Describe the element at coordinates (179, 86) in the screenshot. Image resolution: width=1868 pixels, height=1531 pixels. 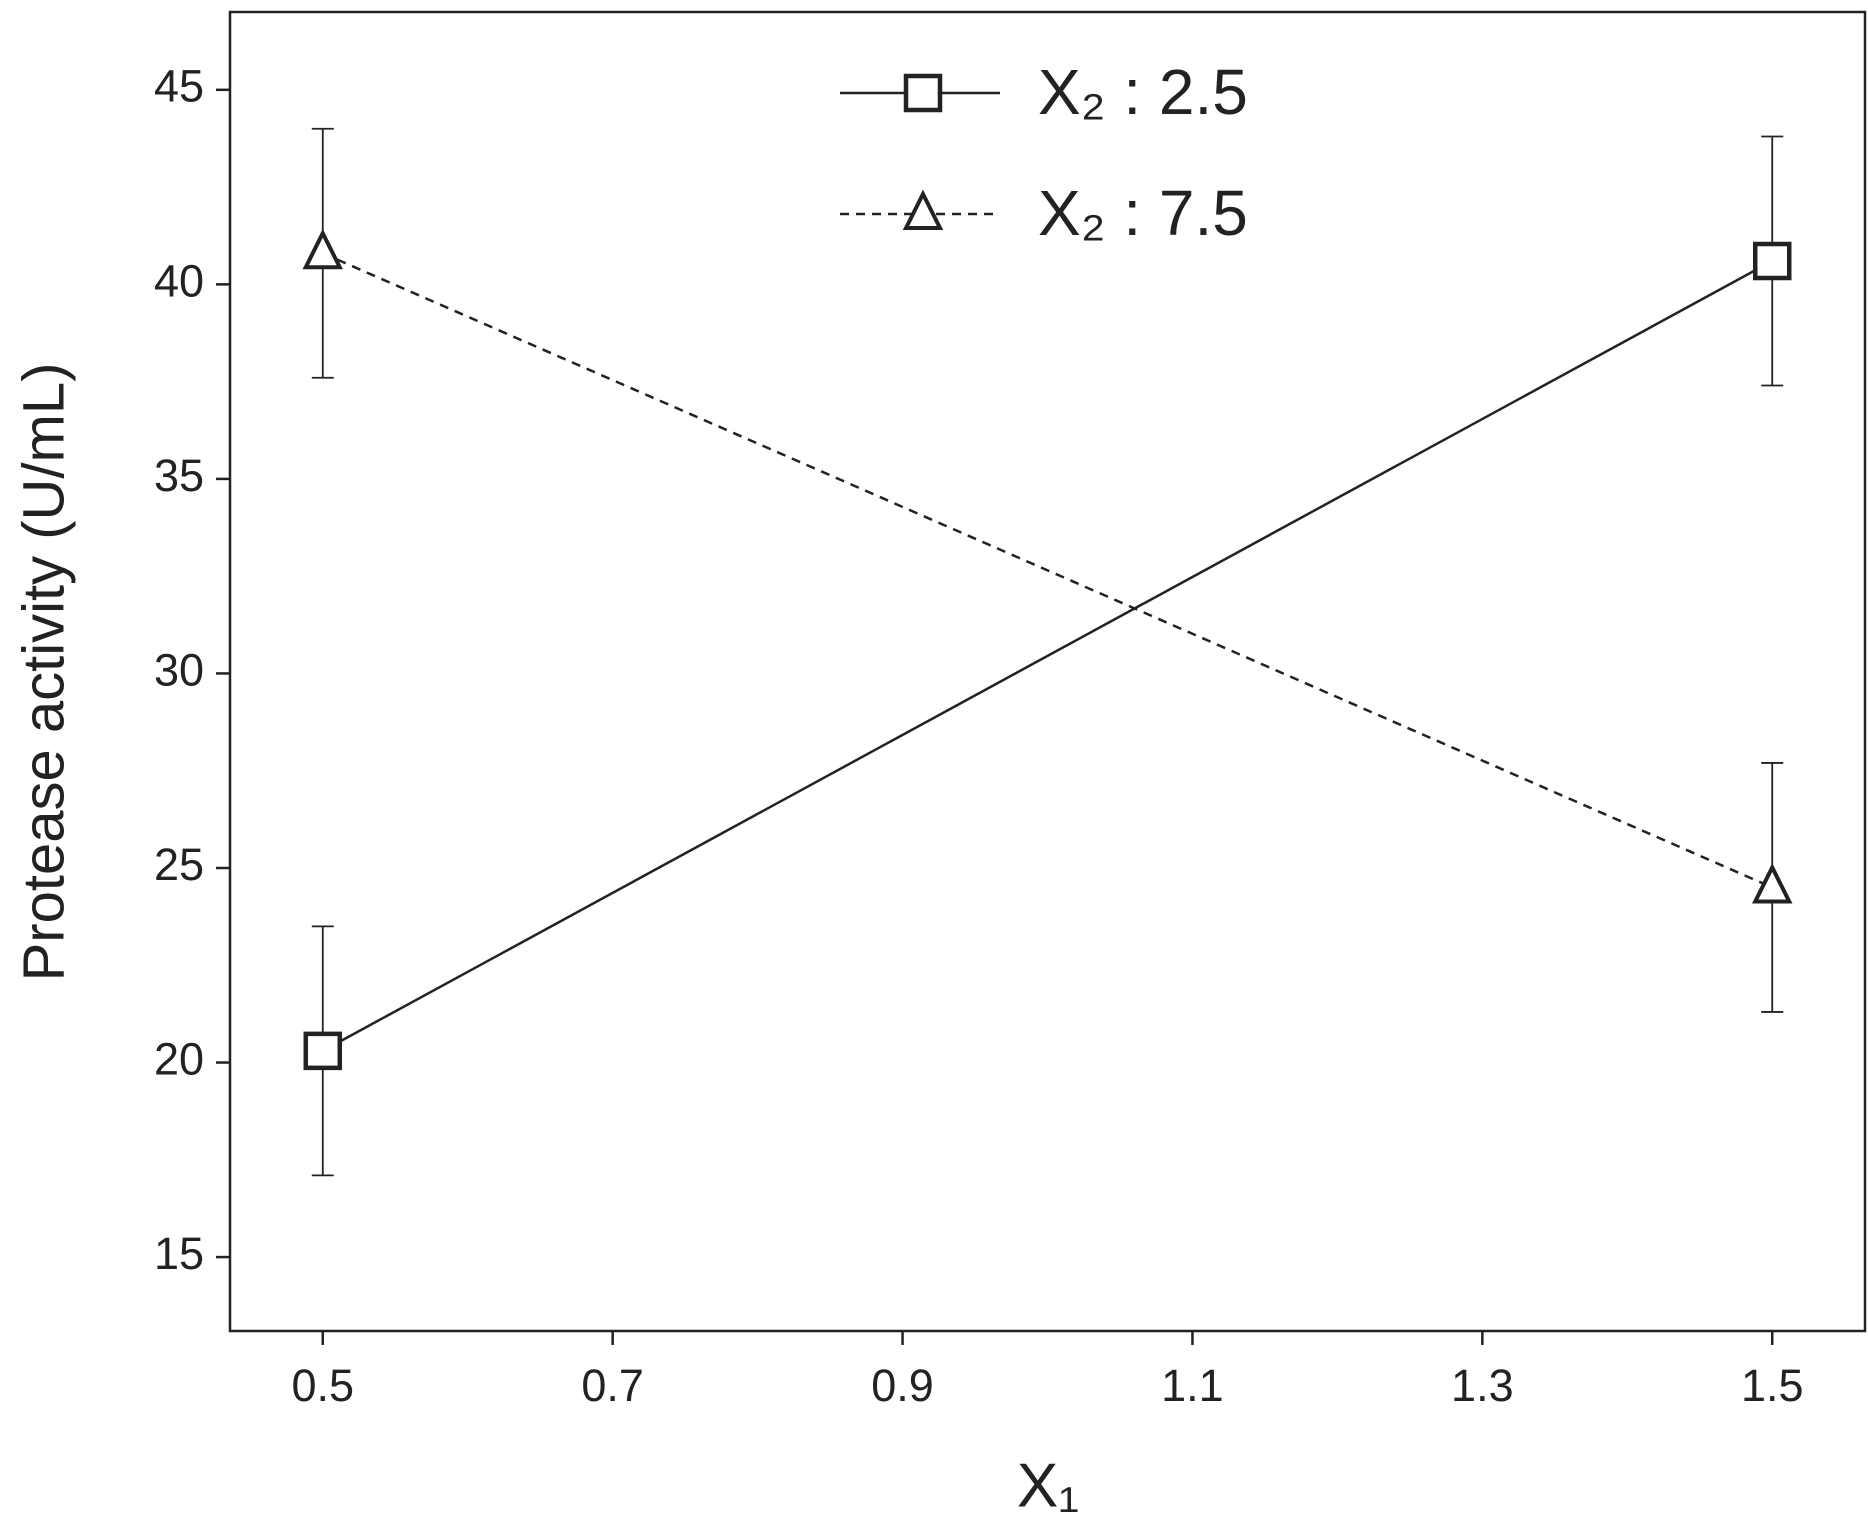
I see `y-tick-label: 45` at that location.